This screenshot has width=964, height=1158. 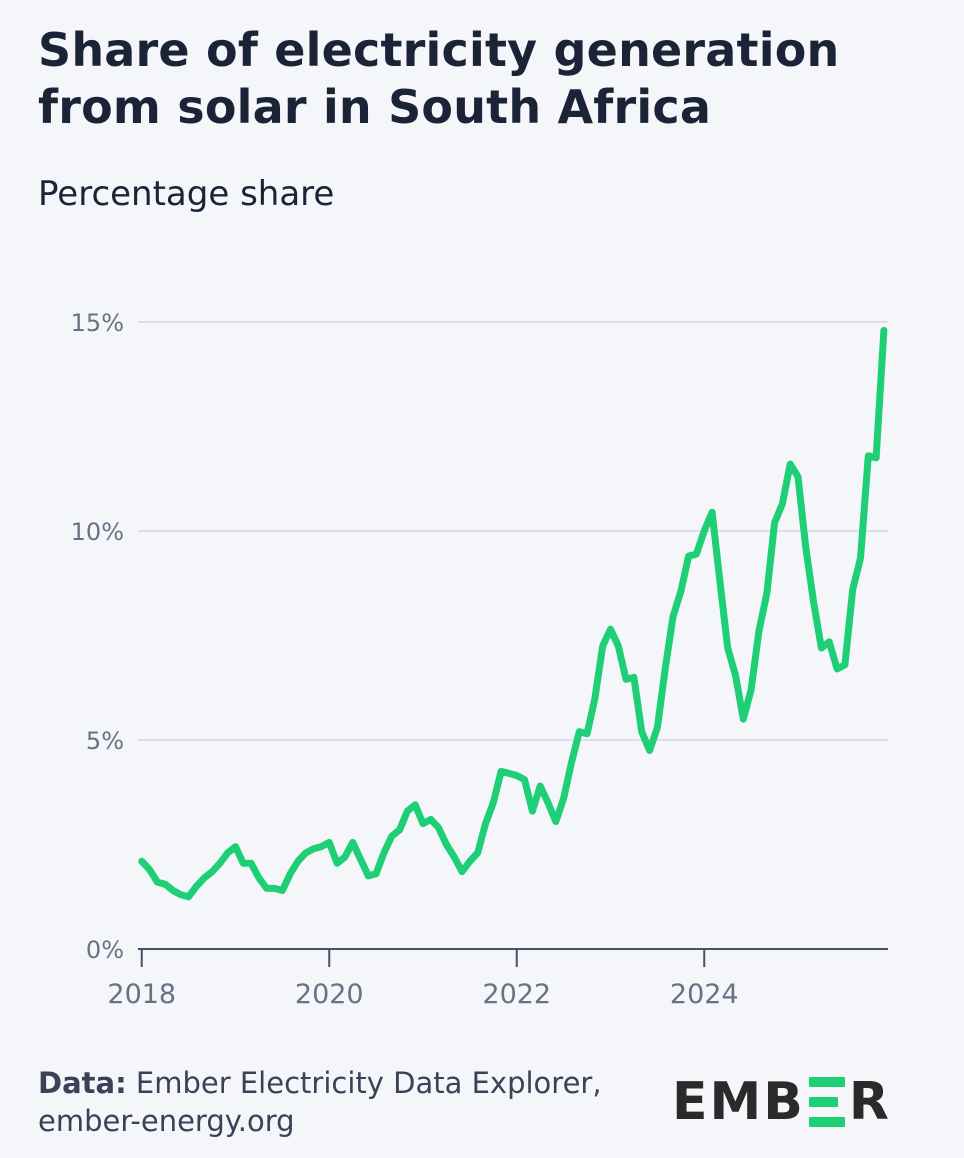 What do you see at coordinates (166, 1121) in the screenshot?
I see `source-url: ember-energy.org` at bounding box center [166, 1121].